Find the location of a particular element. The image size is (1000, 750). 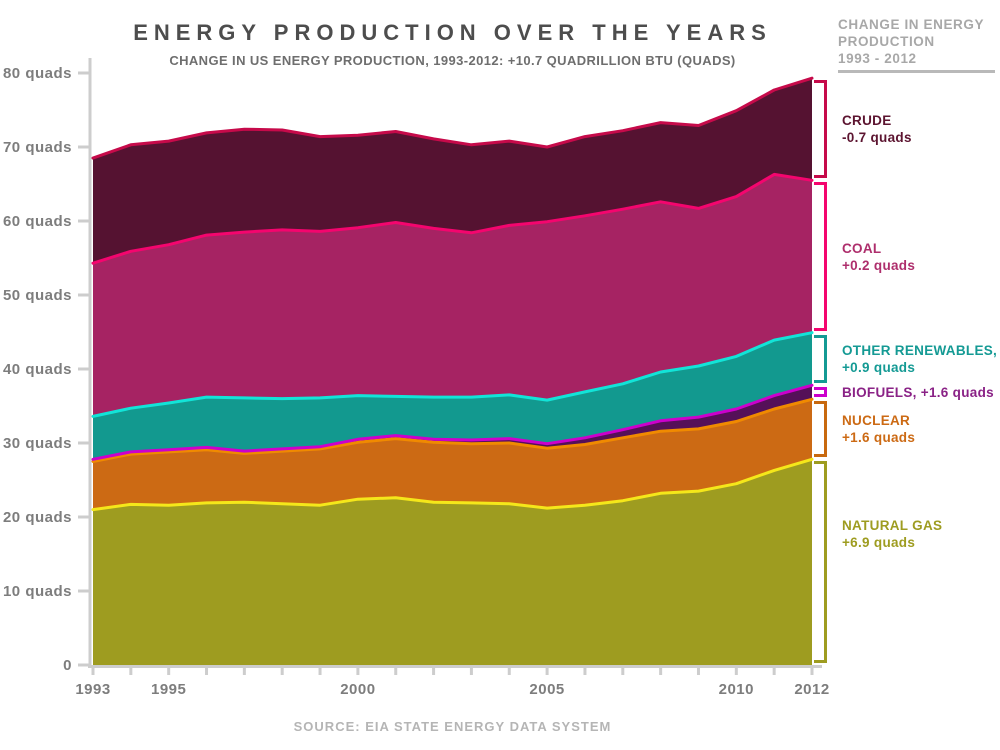

legend-bracket-natural-gas is located at coordinates (820, 562).